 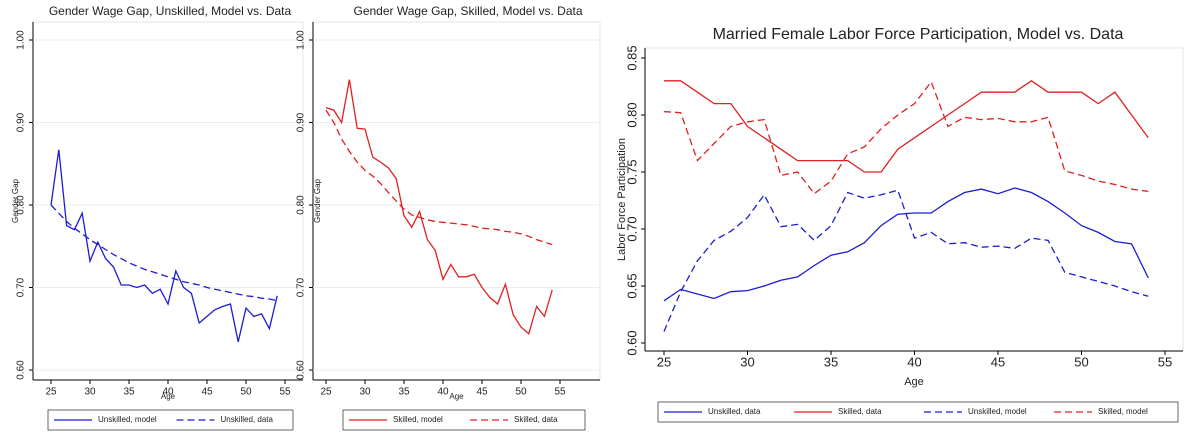 What do you see at coordinates (631, 171) in the screenshot?
I see `y-tick-label: 0.75` at bounding box center [631, 171].